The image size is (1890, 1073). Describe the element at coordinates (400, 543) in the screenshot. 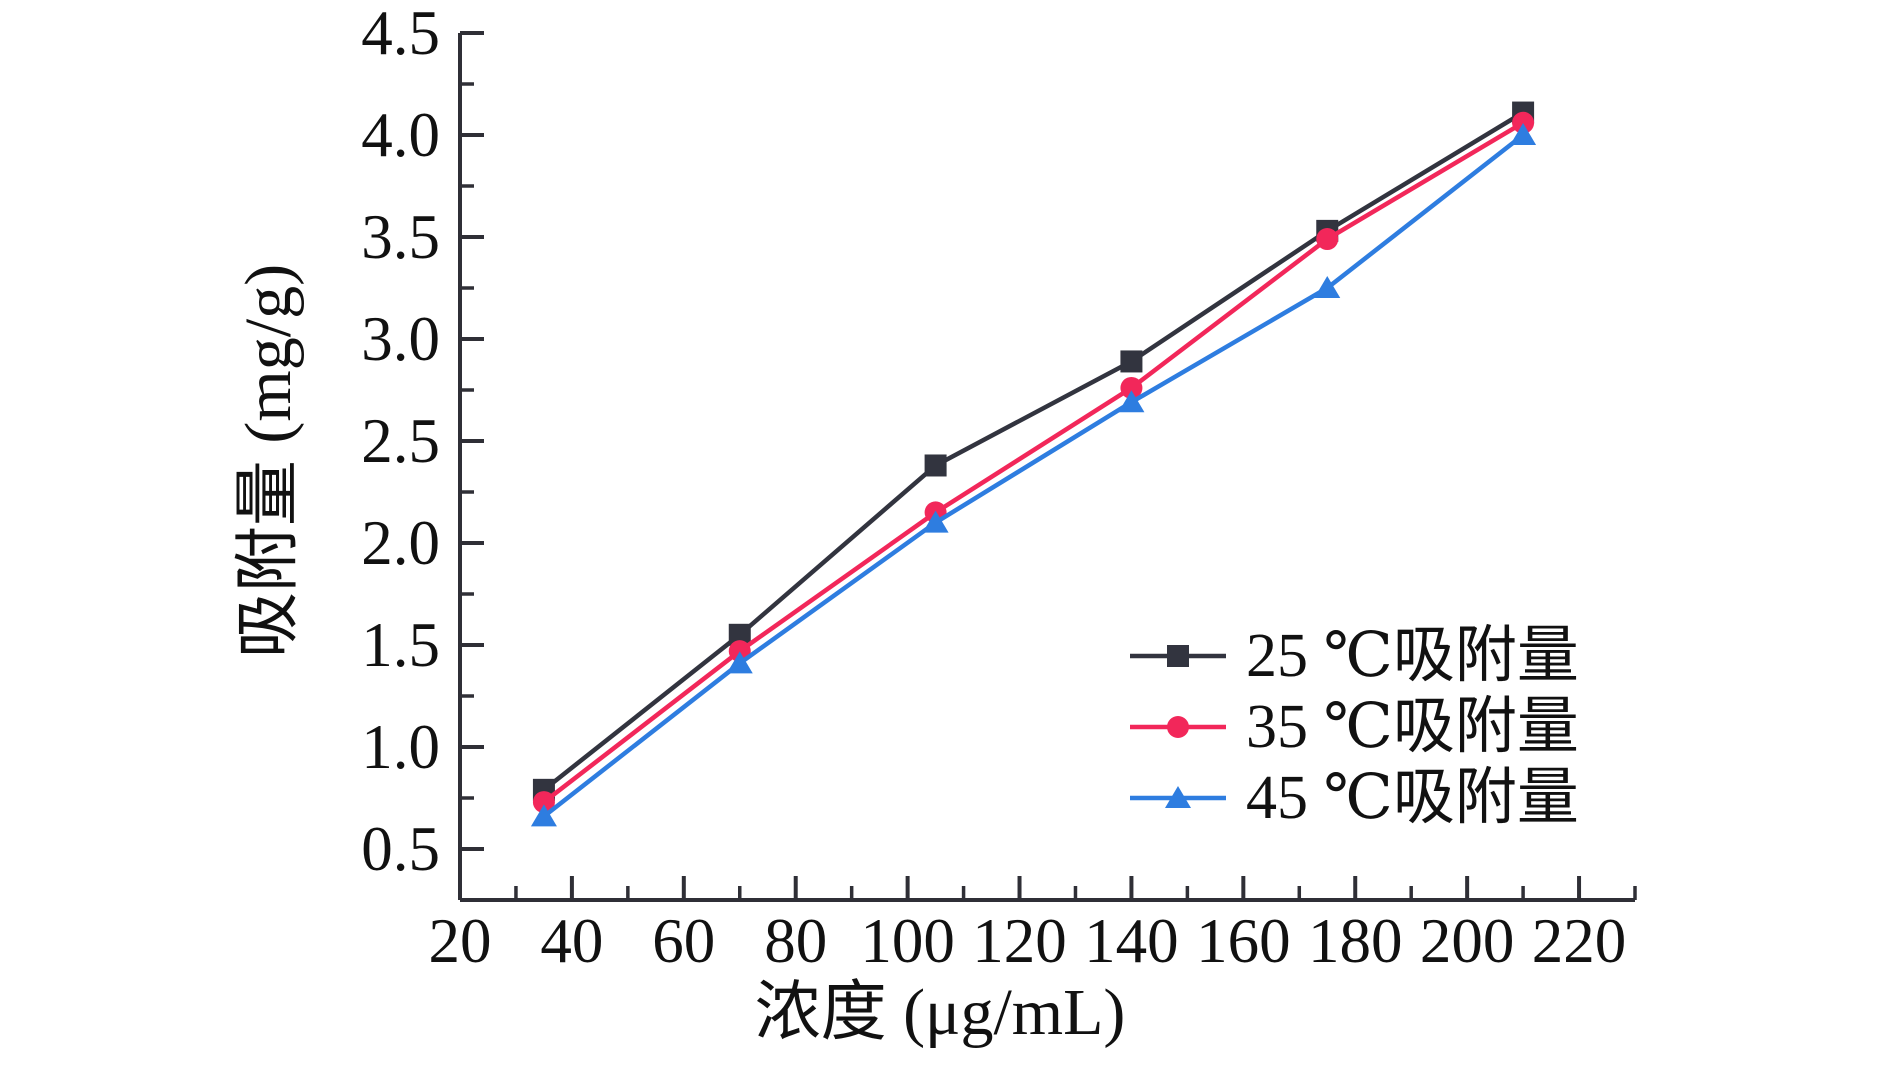

I see `y-tick-label: 2.0` at that location.